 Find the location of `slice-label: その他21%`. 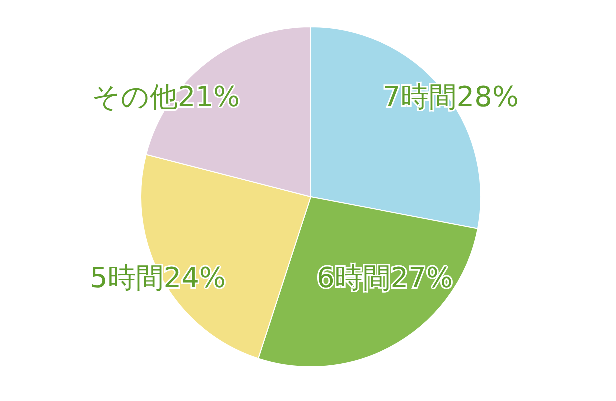

slice-label: その他21% is located at coordinates (166, 97).